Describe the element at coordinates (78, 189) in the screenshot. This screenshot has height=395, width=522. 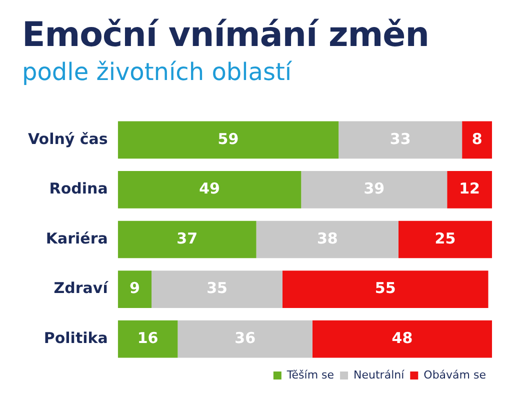
I see `y-tick-label: Rodina` at that location.